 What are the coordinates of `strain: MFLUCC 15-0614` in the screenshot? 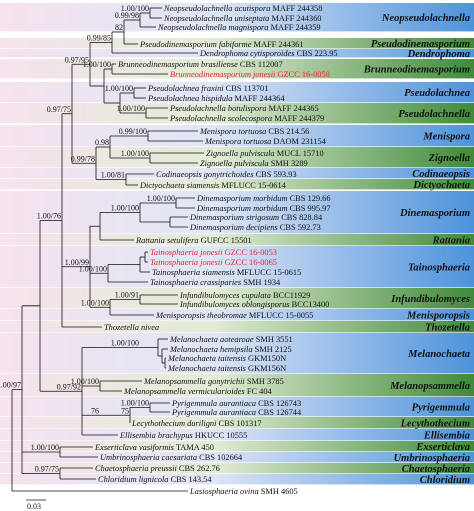 It's located at (253, 185).